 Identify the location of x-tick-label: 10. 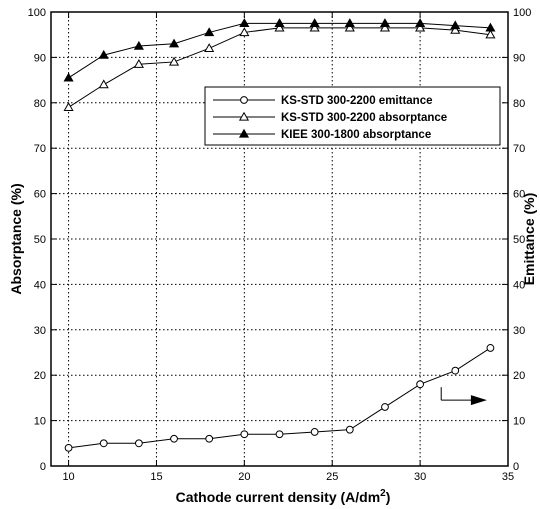
(68, 477).